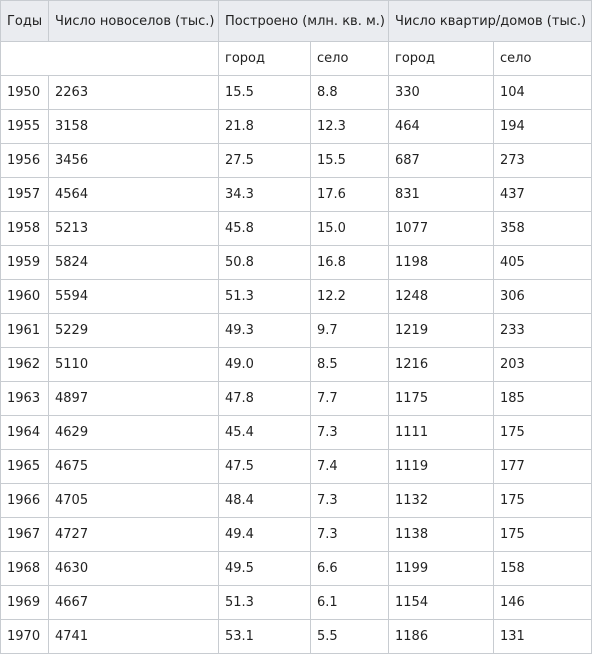  I want to click on table-cell: 17.6, so click(349, 194).